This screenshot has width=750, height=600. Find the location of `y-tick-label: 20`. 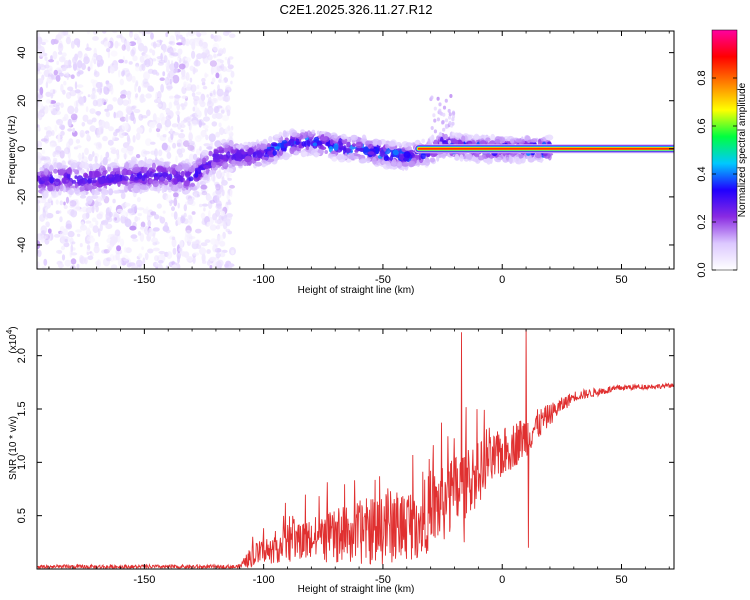

y-tick-label: 20 is located at coordinates (22, 101).